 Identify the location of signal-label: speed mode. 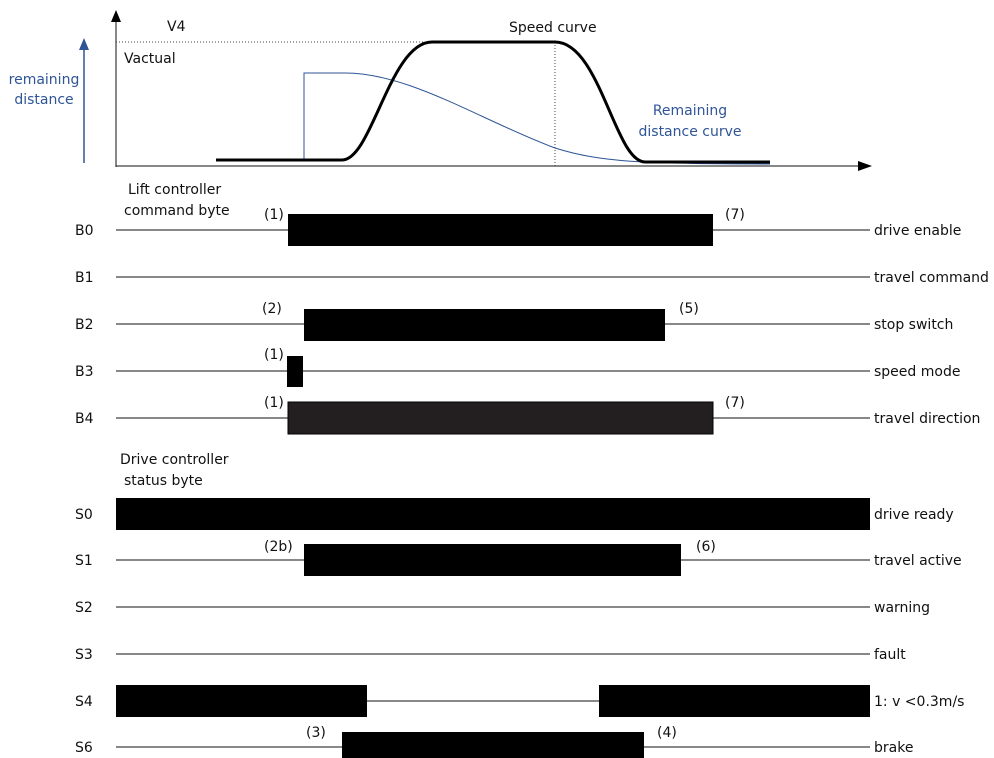
(917, 372).